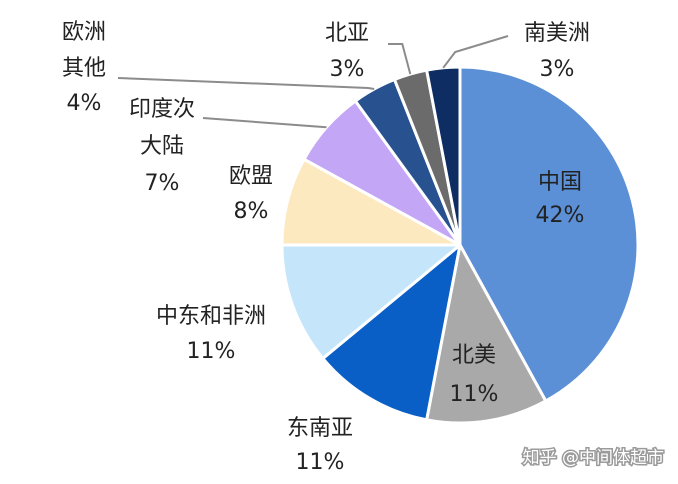 The height and width of the screenshot is (484, 678). Describe the element at coordinates (371, 202) in the screenshot. I see `pie-slice-eu` at that location.